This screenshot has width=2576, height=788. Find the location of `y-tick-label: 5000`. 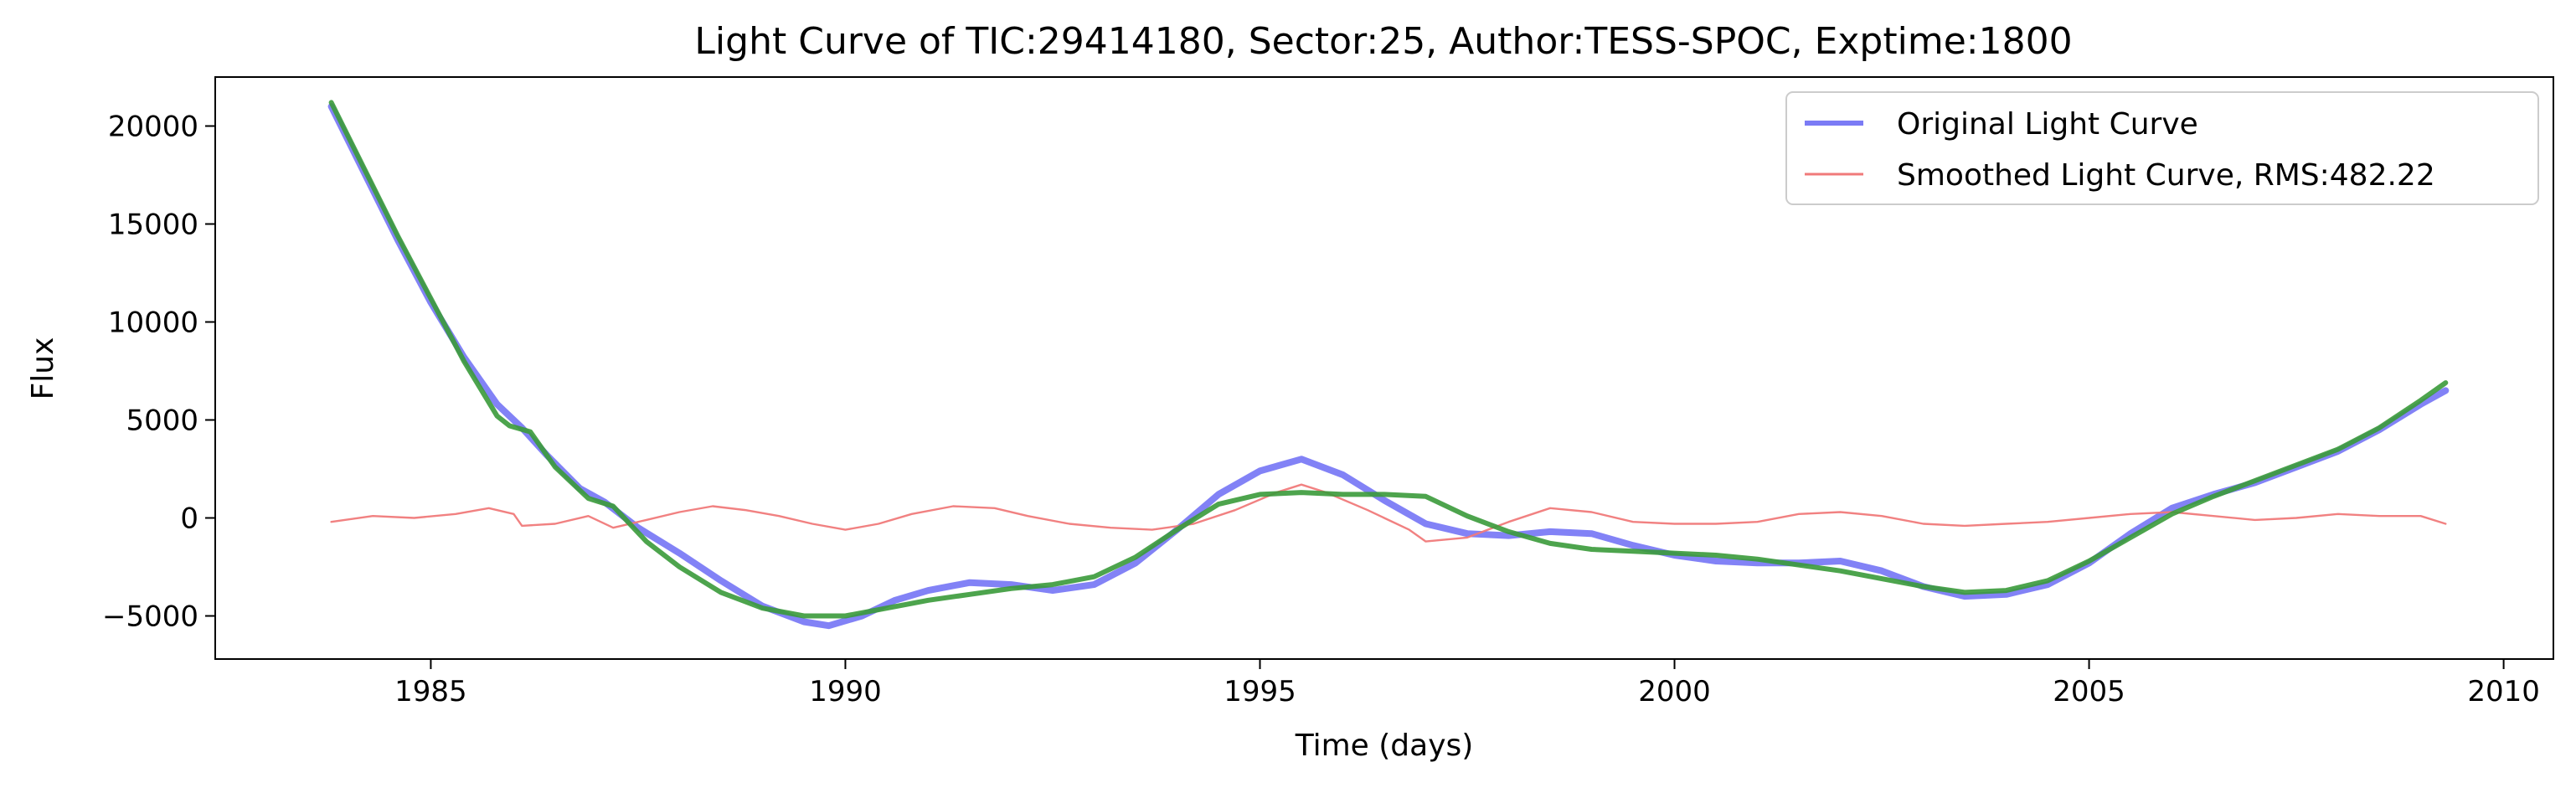

y-tick-label: 5000 is located at coordinates (162, 421).